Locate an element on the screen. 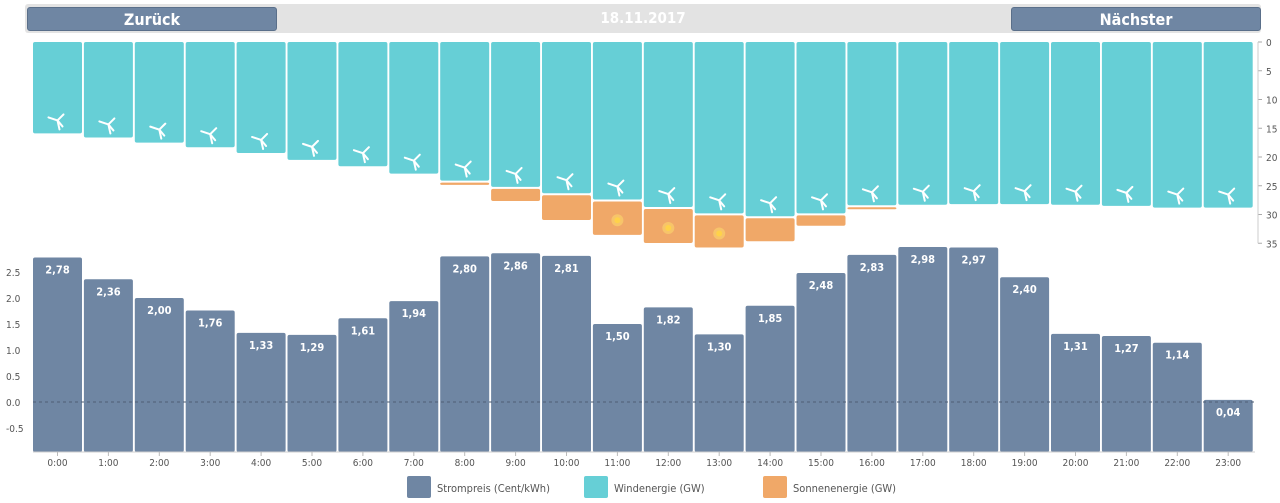  price-y-tick-label: 1.5 is located at coordinates (13, 325).